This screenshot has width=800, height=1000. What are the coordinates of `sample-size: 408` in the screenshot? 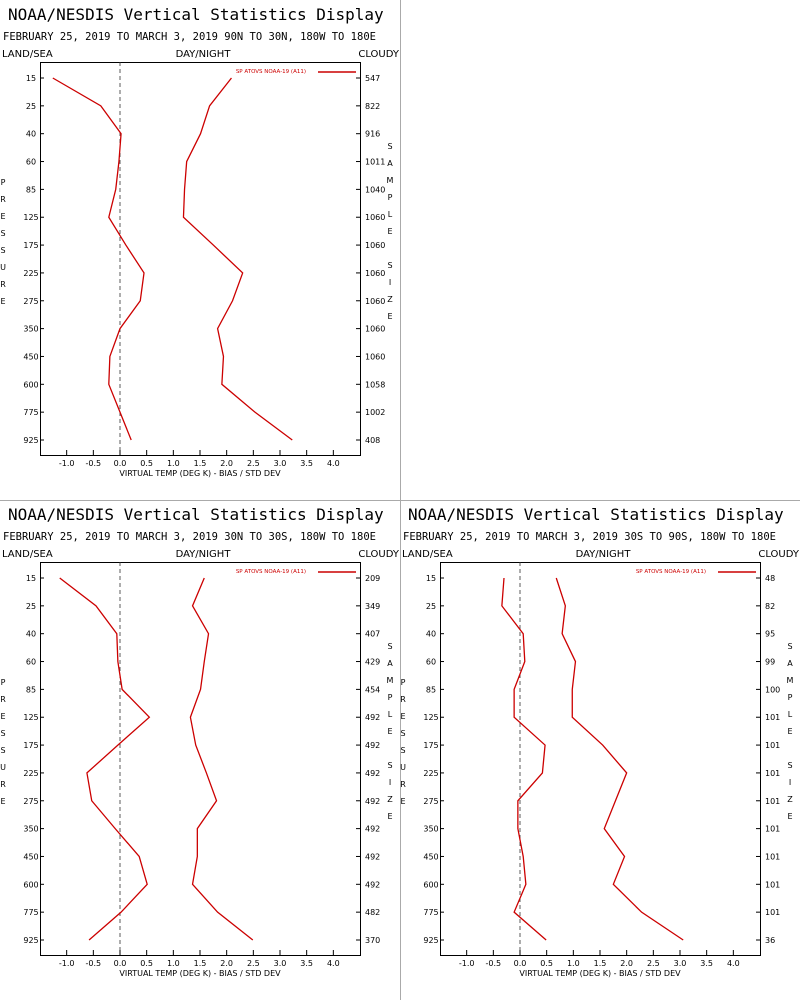 It's located at (372, 440).